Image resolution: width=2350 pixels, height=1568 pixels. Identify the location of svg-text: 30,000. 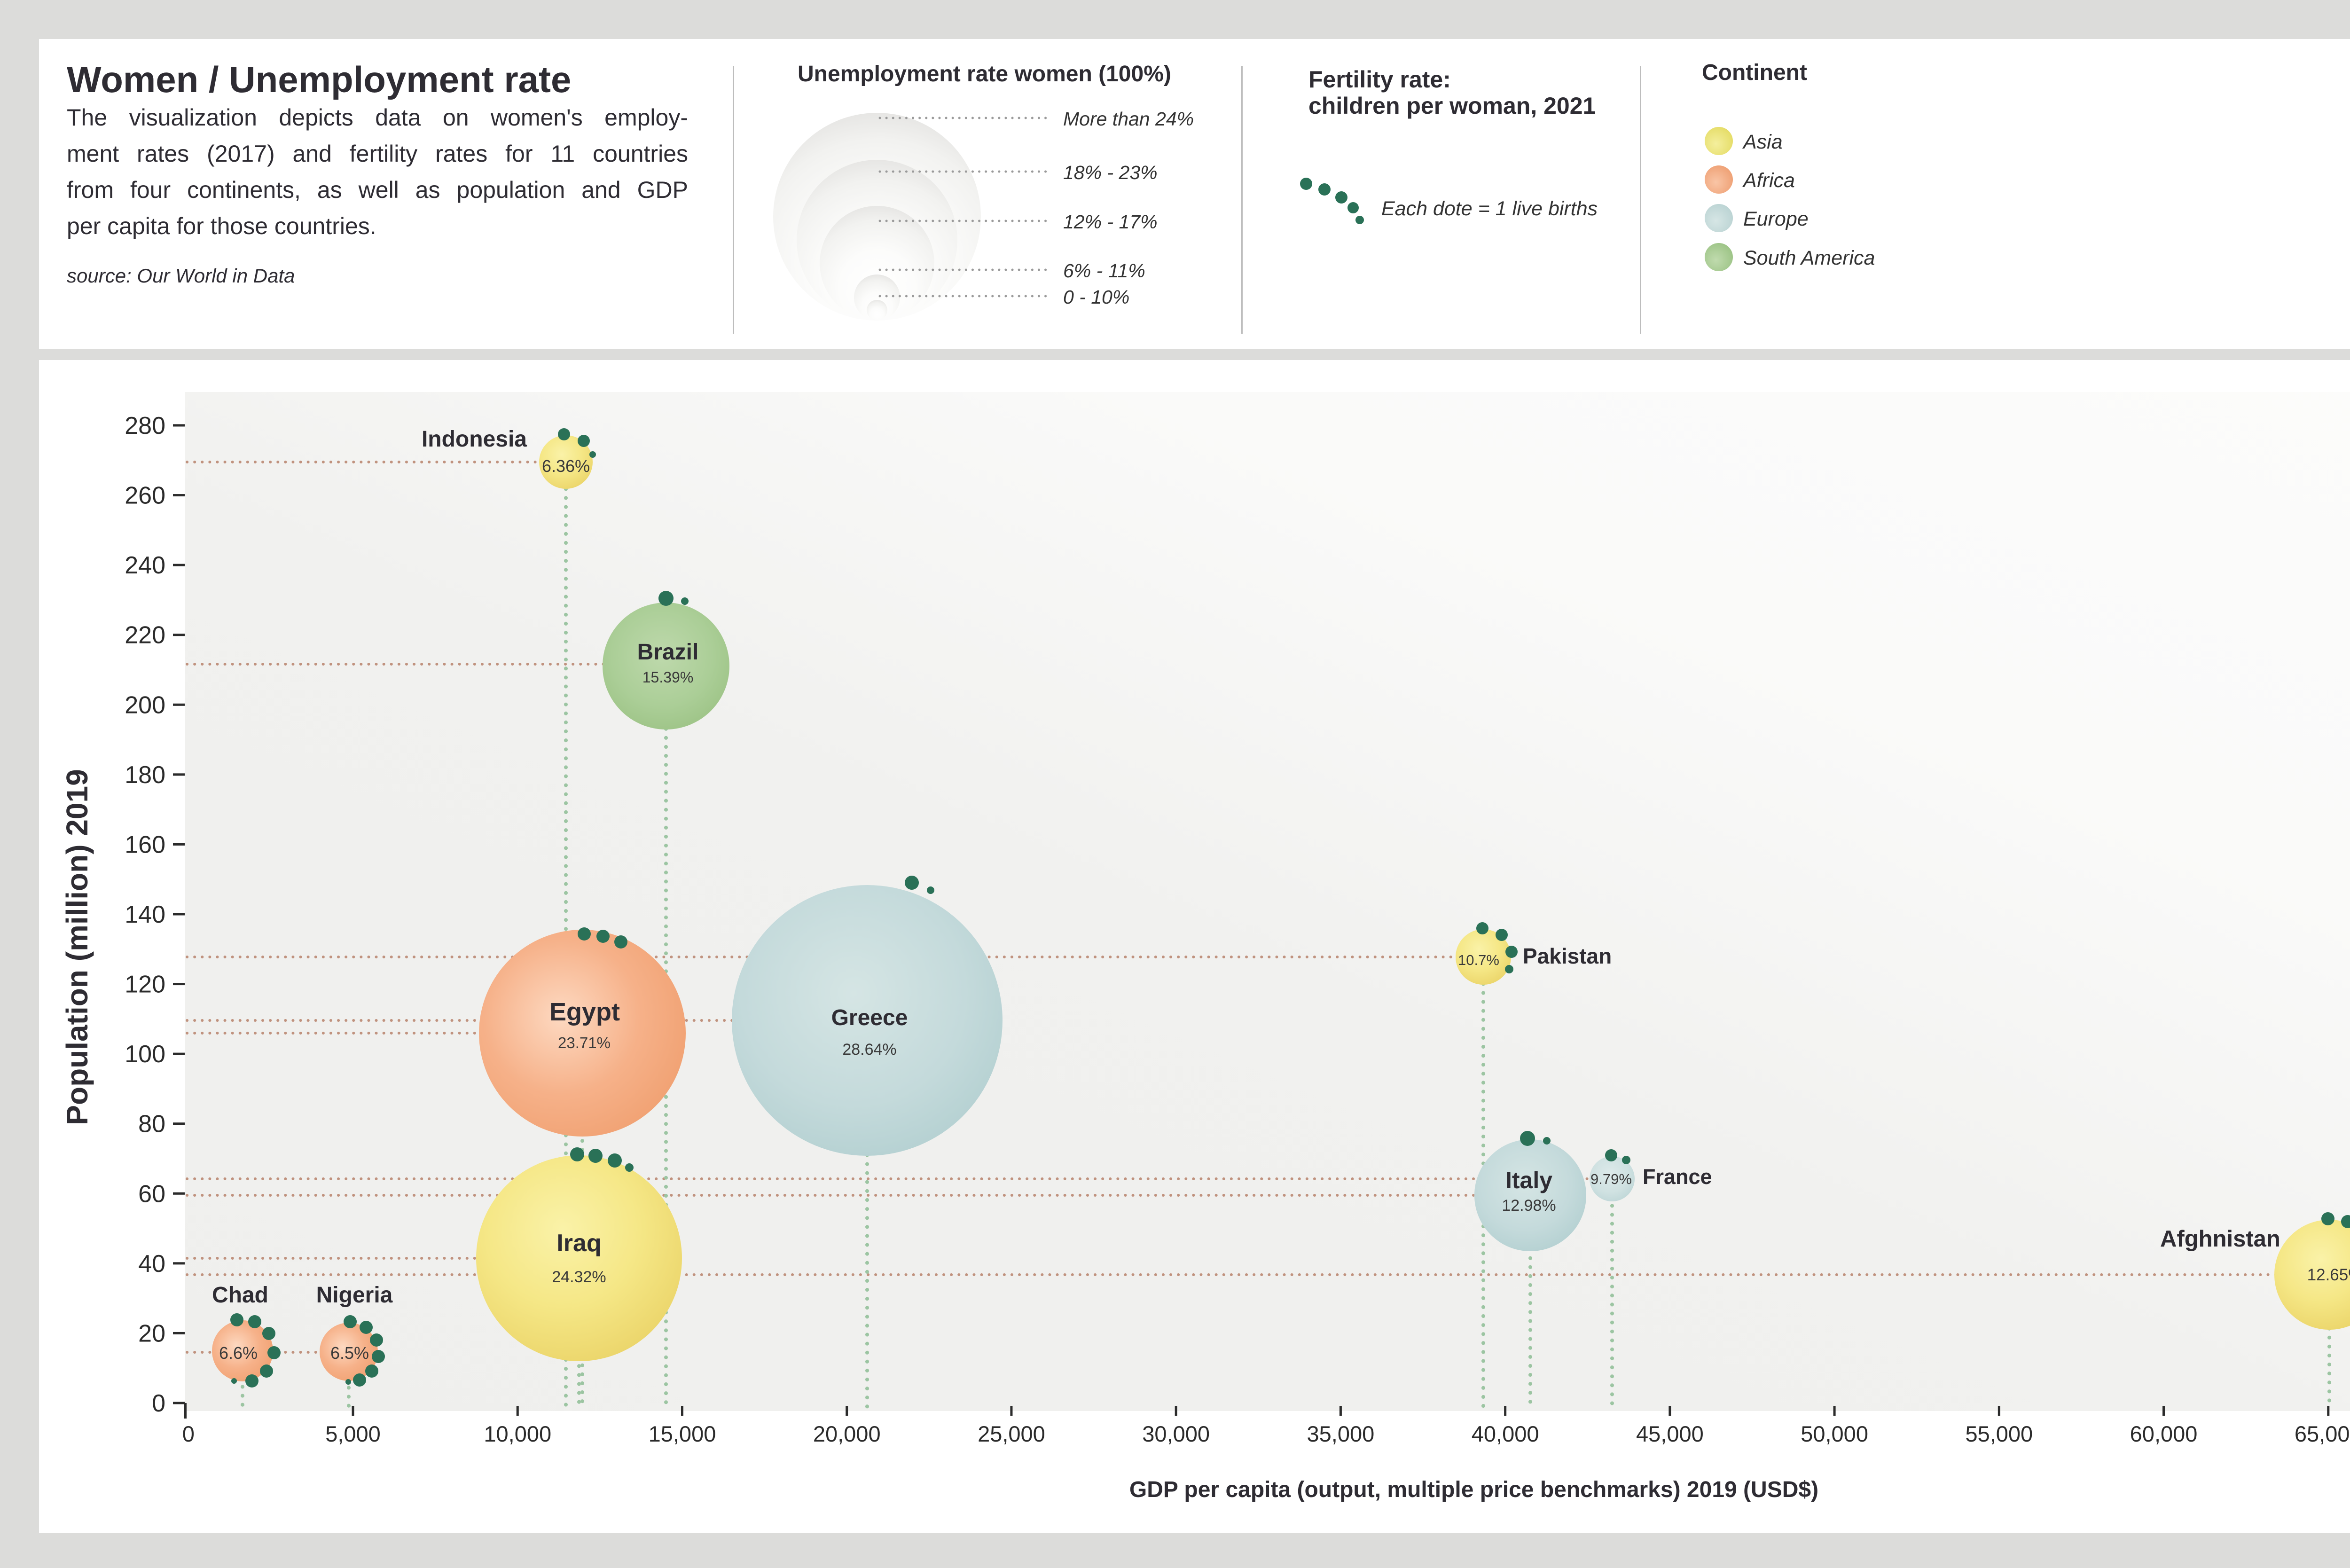
(1176, 1433).